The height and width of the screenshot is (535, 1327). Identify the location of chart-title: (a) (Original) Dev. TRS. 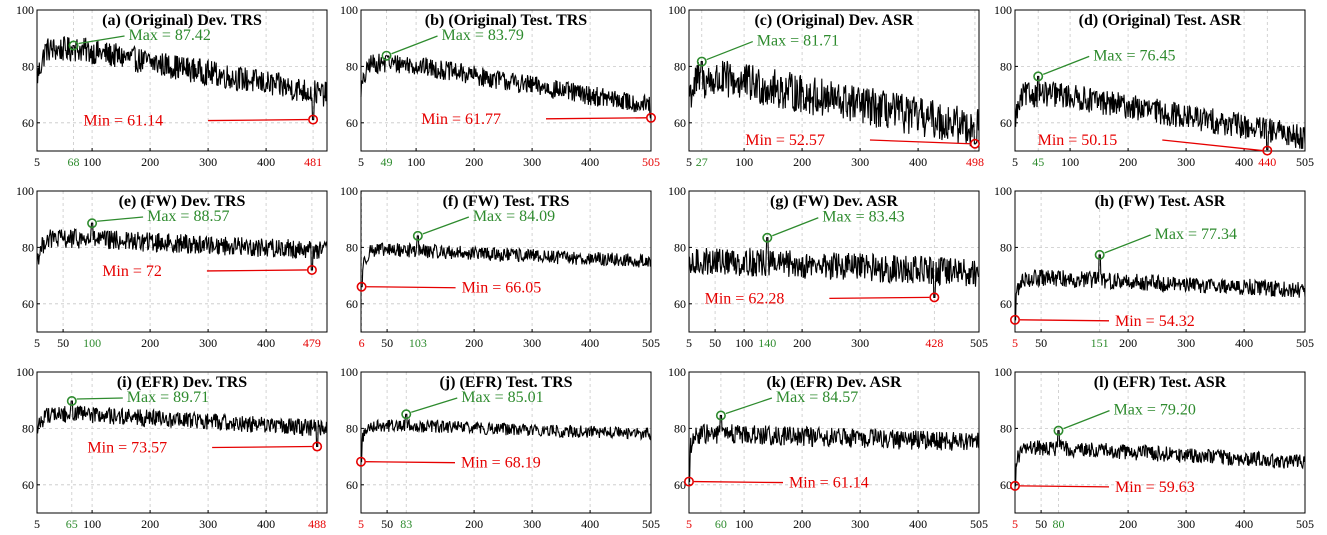
(182, 20).